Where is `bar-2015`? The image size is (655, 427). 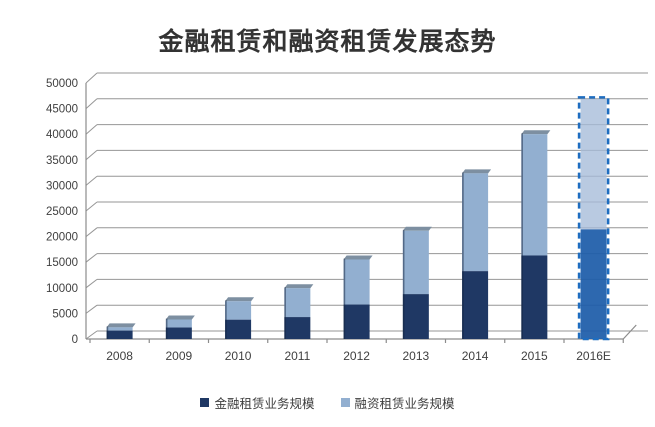 bar-2015 is located at coordinates (536, 234).